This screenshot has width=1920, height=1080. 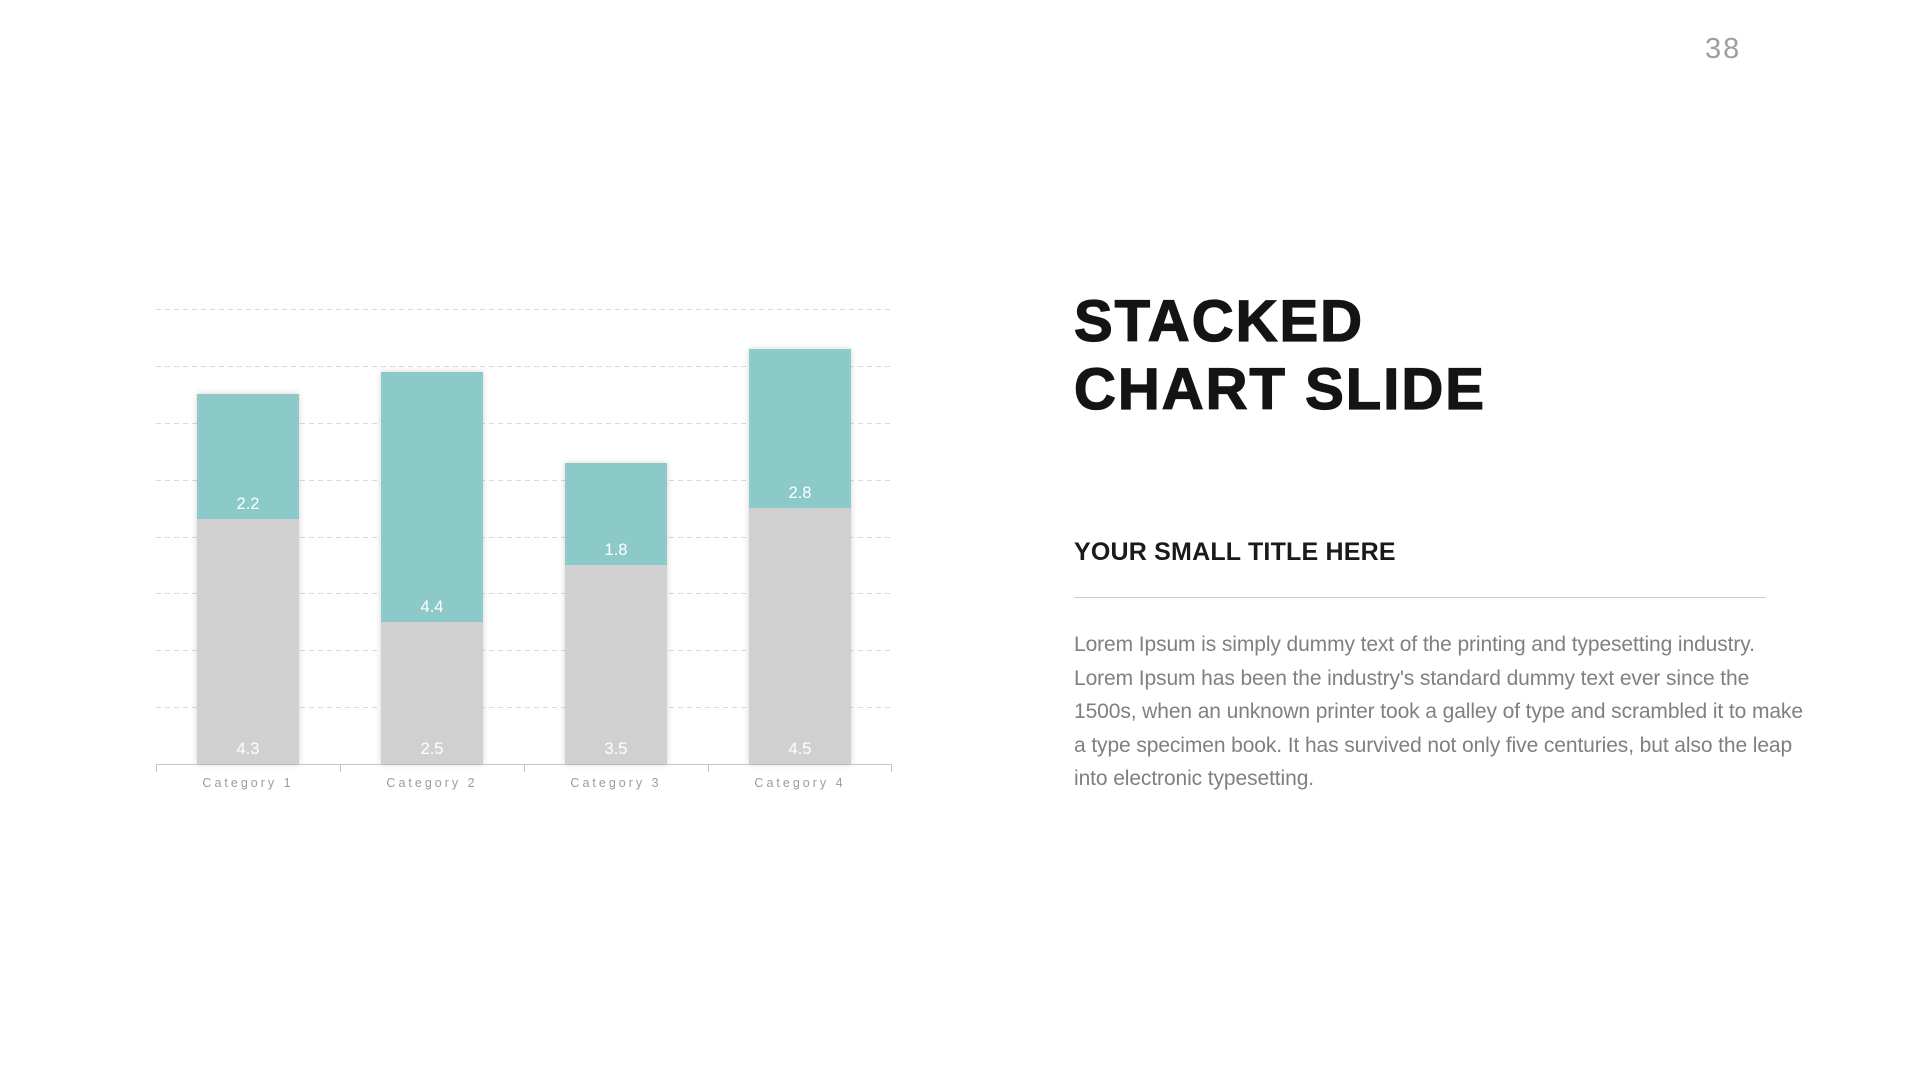 I want to click on category-label: Category 3, so click(x=616, y=783).